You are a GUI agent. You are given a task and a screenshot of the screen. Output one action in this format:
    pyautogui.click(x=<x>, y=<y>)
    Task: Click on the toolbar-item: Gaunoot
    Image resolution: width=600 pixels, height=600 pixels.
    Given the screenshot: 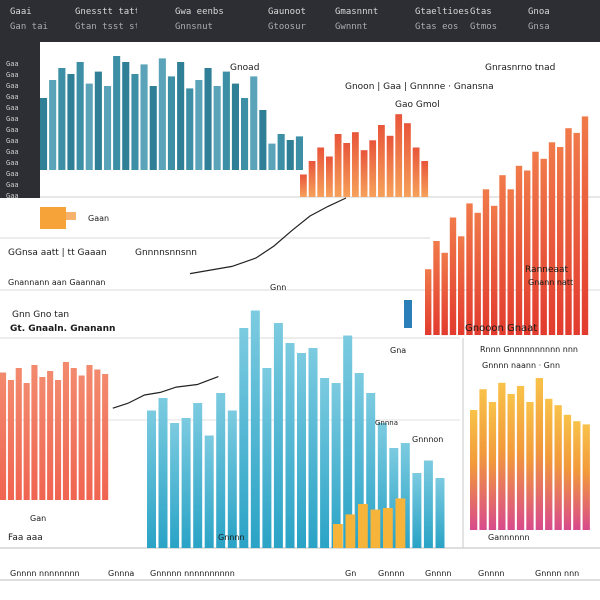 What is the action you would take?
    pyautogui.click(x=287, y=12)
    